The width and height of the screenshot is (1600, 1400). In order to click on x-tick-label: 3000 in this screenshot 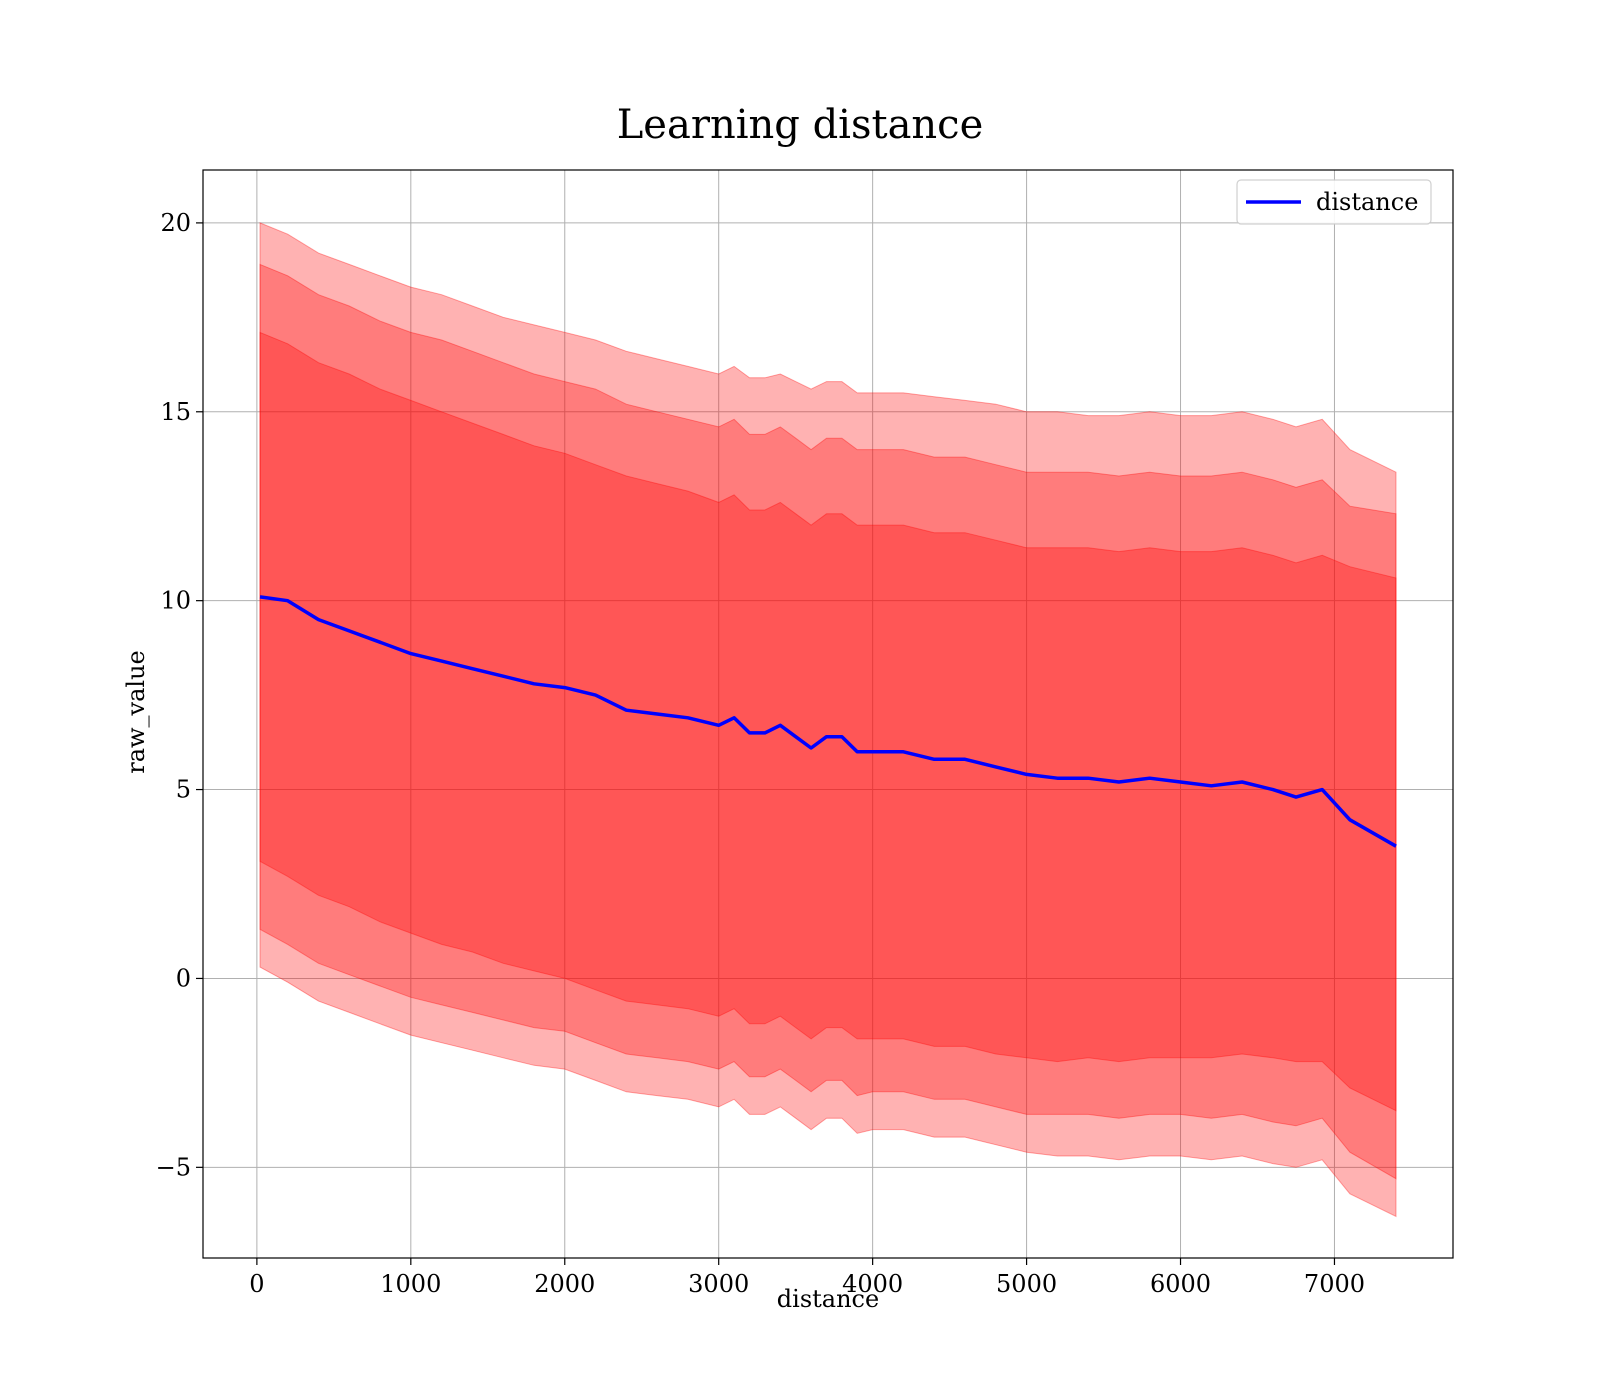, I will do `click(718, 1284)`.